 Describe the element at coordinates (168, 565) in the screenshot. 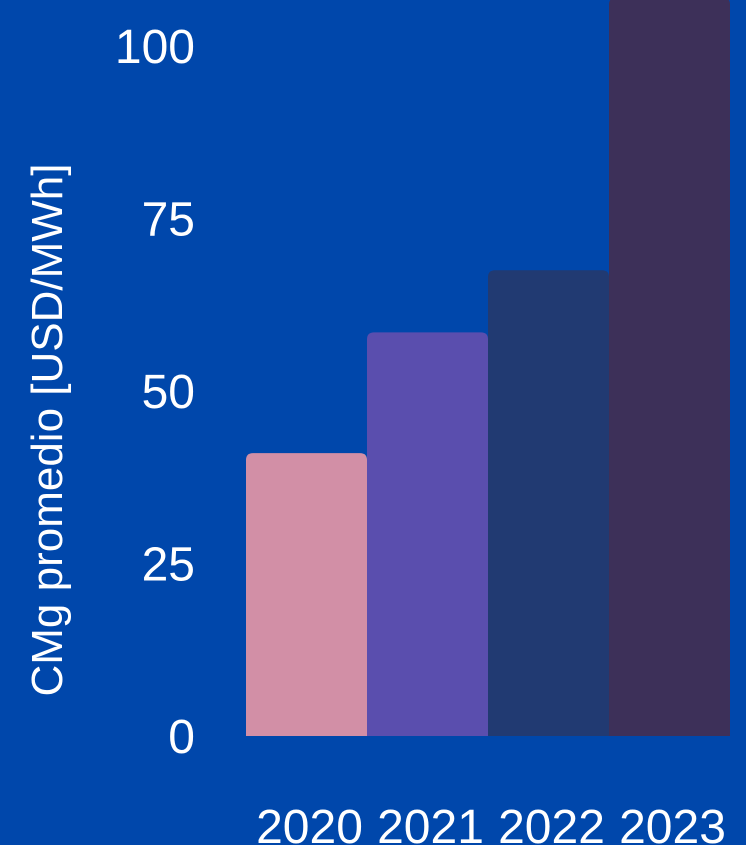

I see `y-tick-label: 25` at that location.